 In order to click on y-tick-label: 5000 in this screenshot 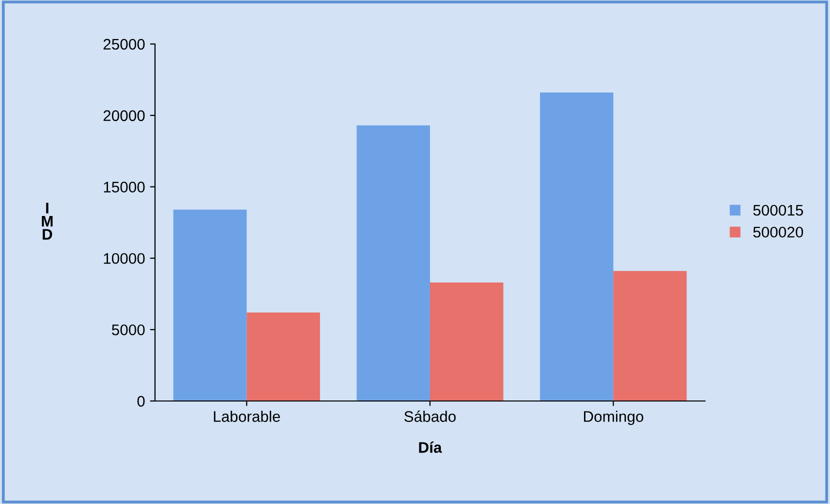, I will do `click(128, 330)`.